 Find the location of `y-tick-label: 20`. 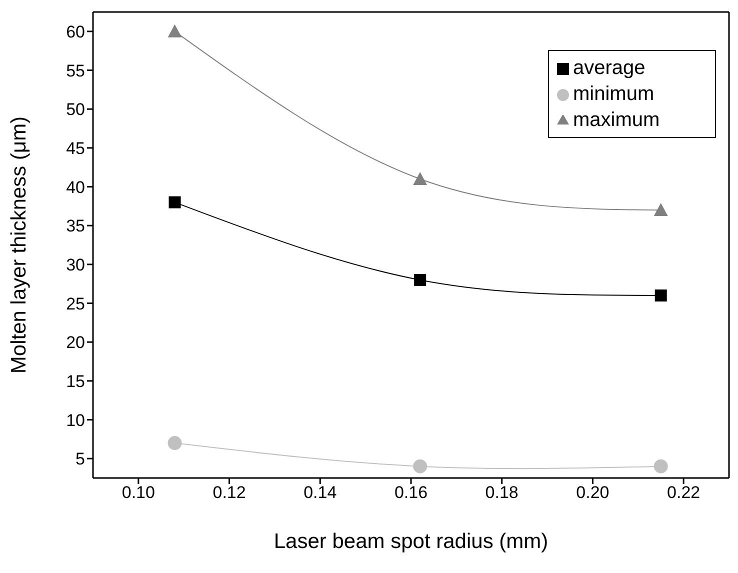

y-tick-label: 20 is located at coordinates (75, 342).